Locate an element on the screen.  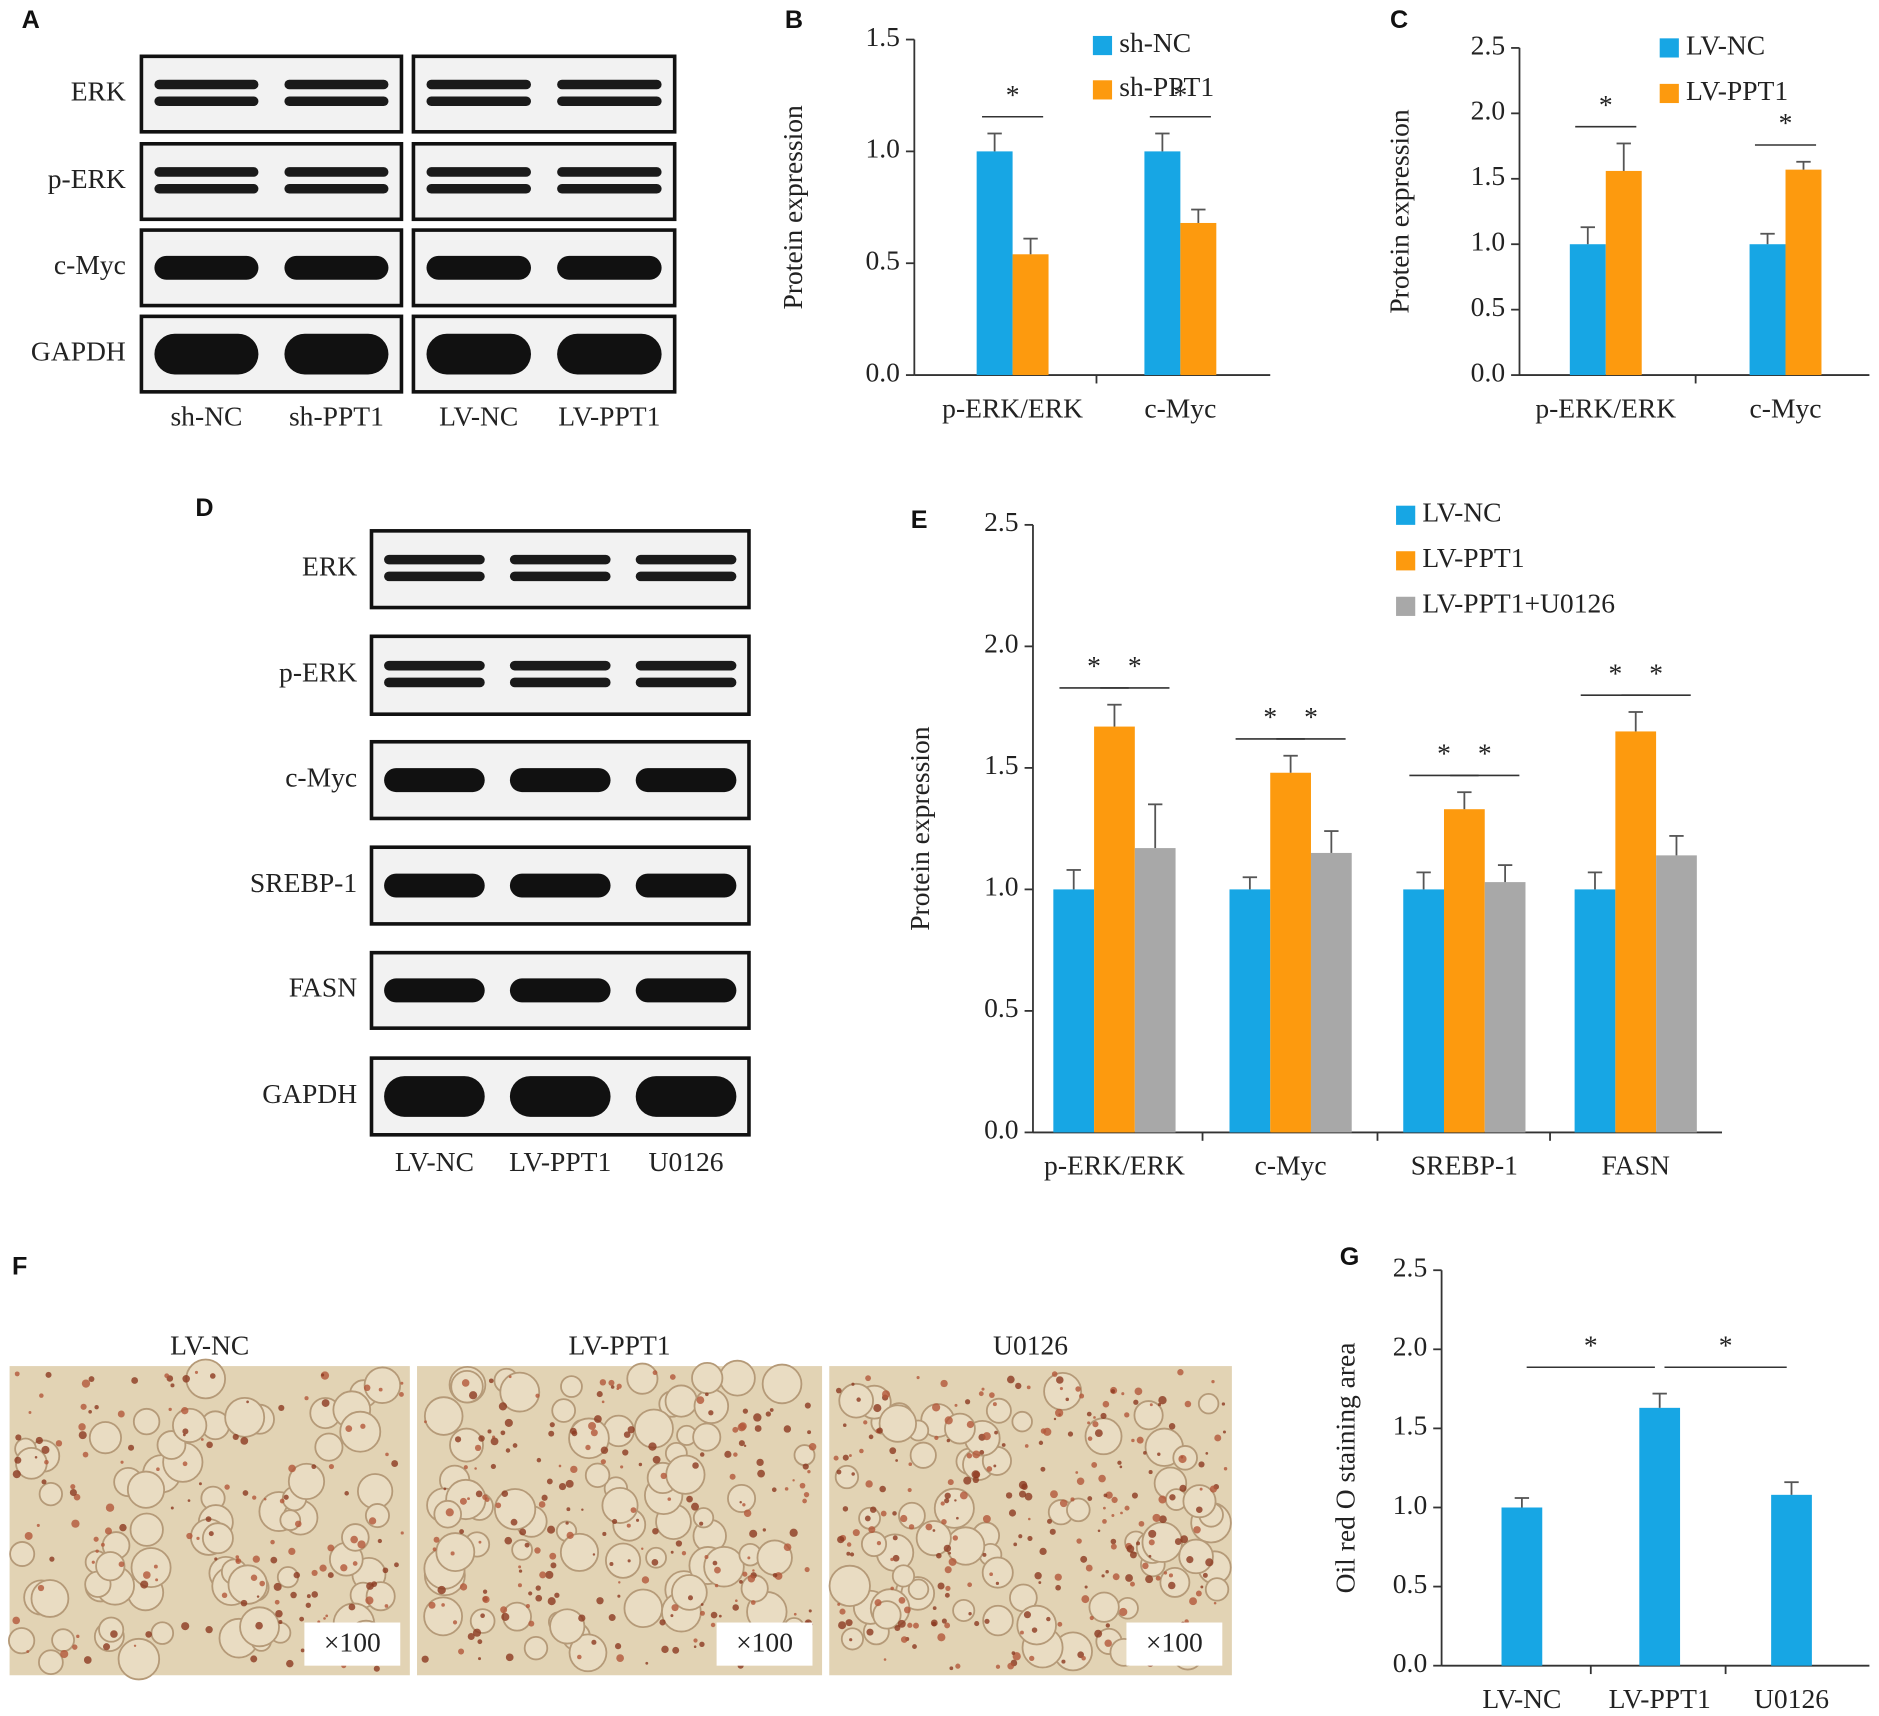
lane-label: LV-NC is located at coordinates (434, 1161).